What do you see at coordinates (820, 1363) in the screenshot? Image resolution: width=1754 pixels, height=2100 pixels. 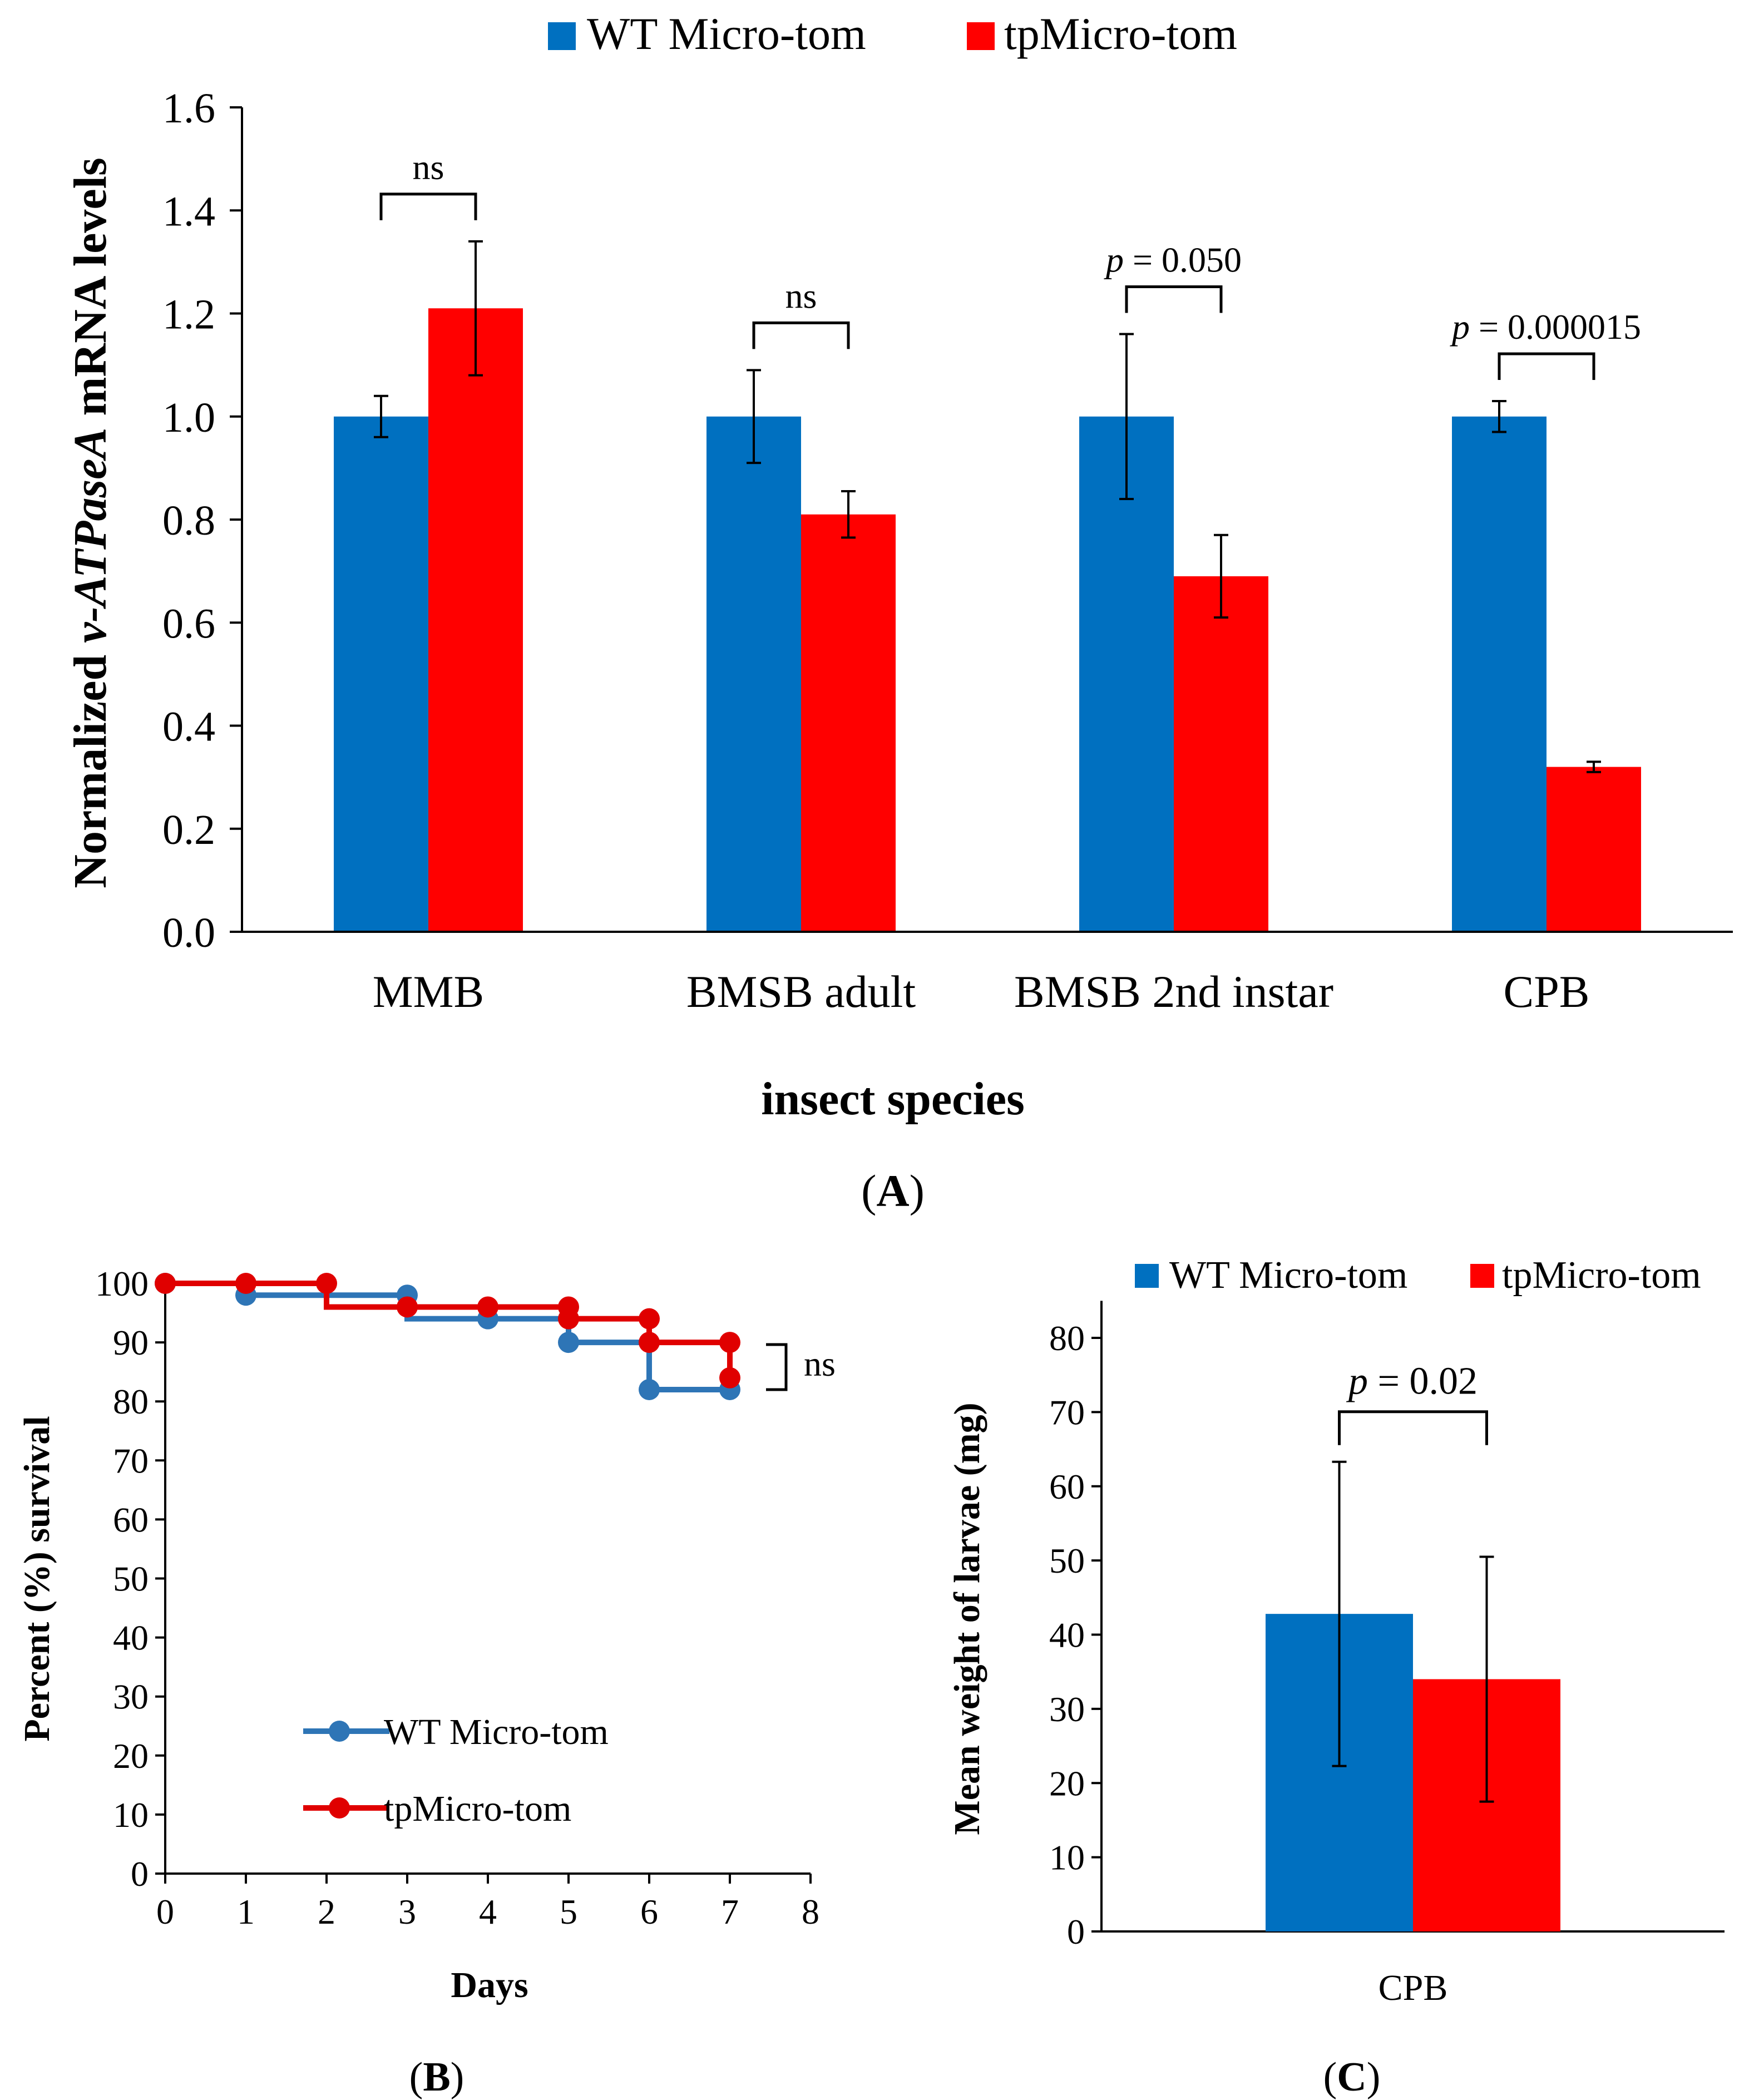 I see `ns-label-b: ns` at bounding box center [820, 1363].